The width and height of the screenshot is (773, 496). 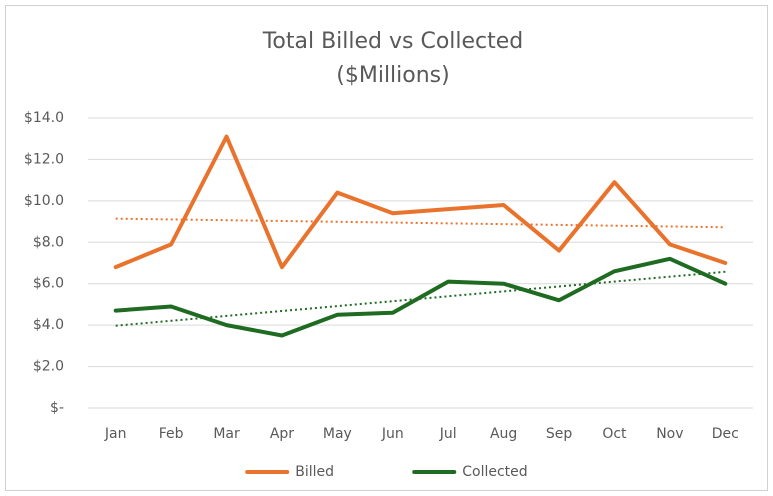 What do you see at coordinates (115, 434) in the screenshot?
I see `x-tick-label: Jan` at bounding box center [115, 434].